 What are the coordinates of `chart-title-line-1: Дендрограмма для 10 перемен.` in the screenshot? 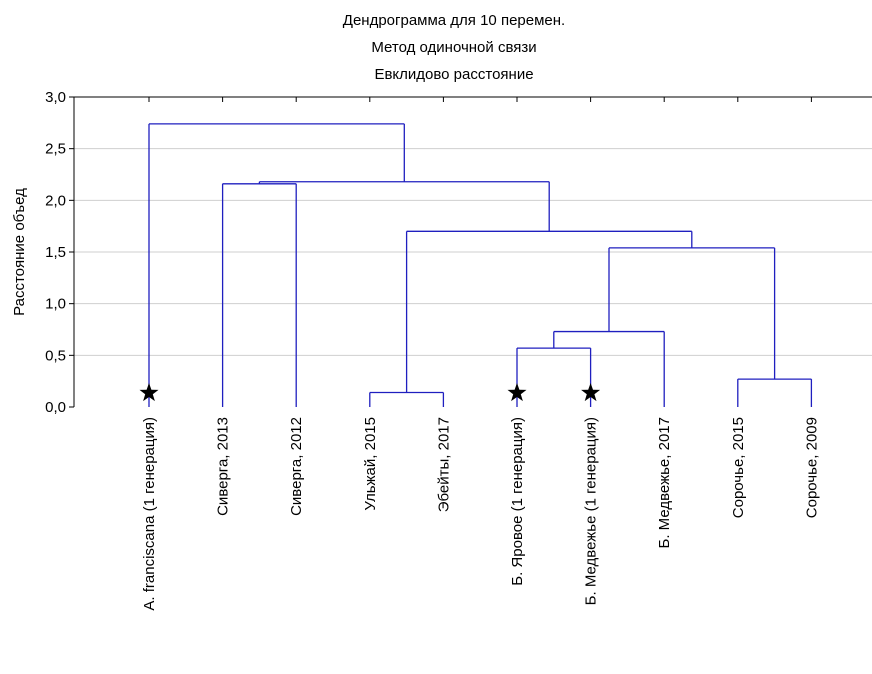 It's located at (454, 20).